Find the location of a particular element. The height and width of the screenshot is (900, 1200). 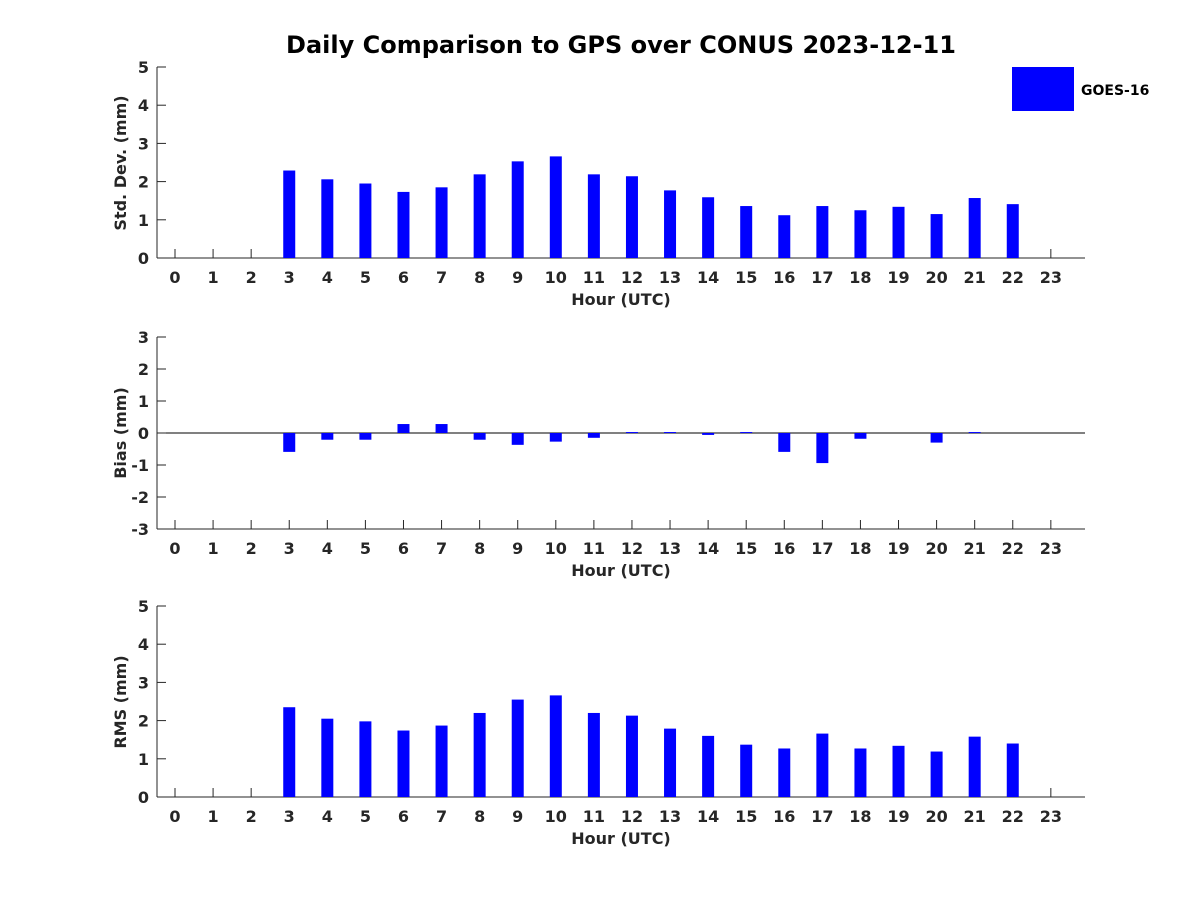

x-tick-label: 4 is located at coordinates (327, 548).